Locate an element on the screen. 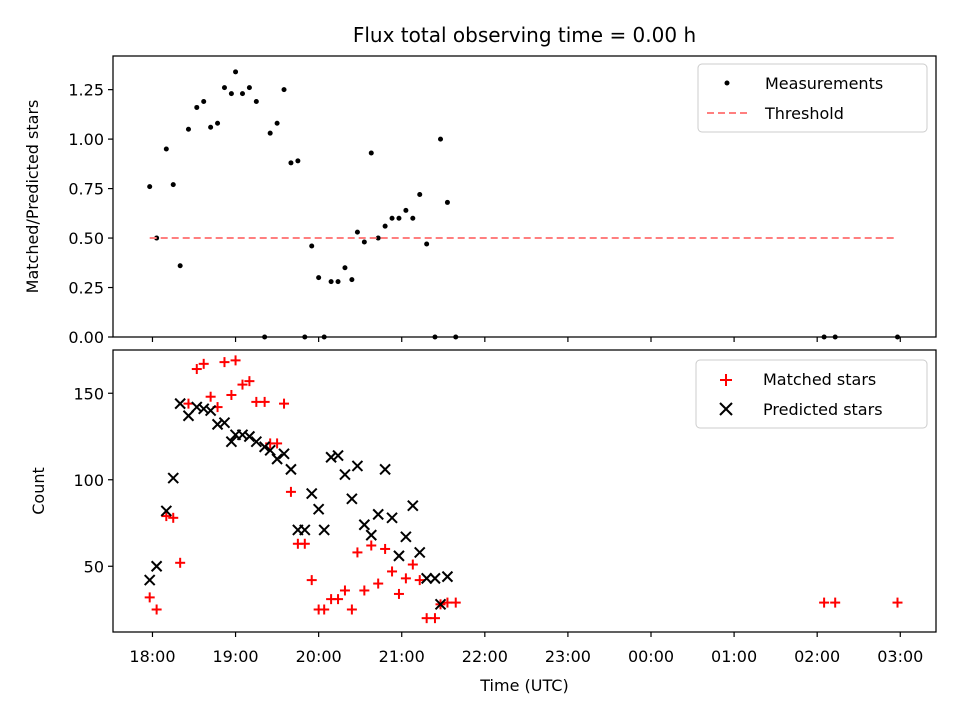  x-tick-label: 23:00 is located at coordinates (568, 656).